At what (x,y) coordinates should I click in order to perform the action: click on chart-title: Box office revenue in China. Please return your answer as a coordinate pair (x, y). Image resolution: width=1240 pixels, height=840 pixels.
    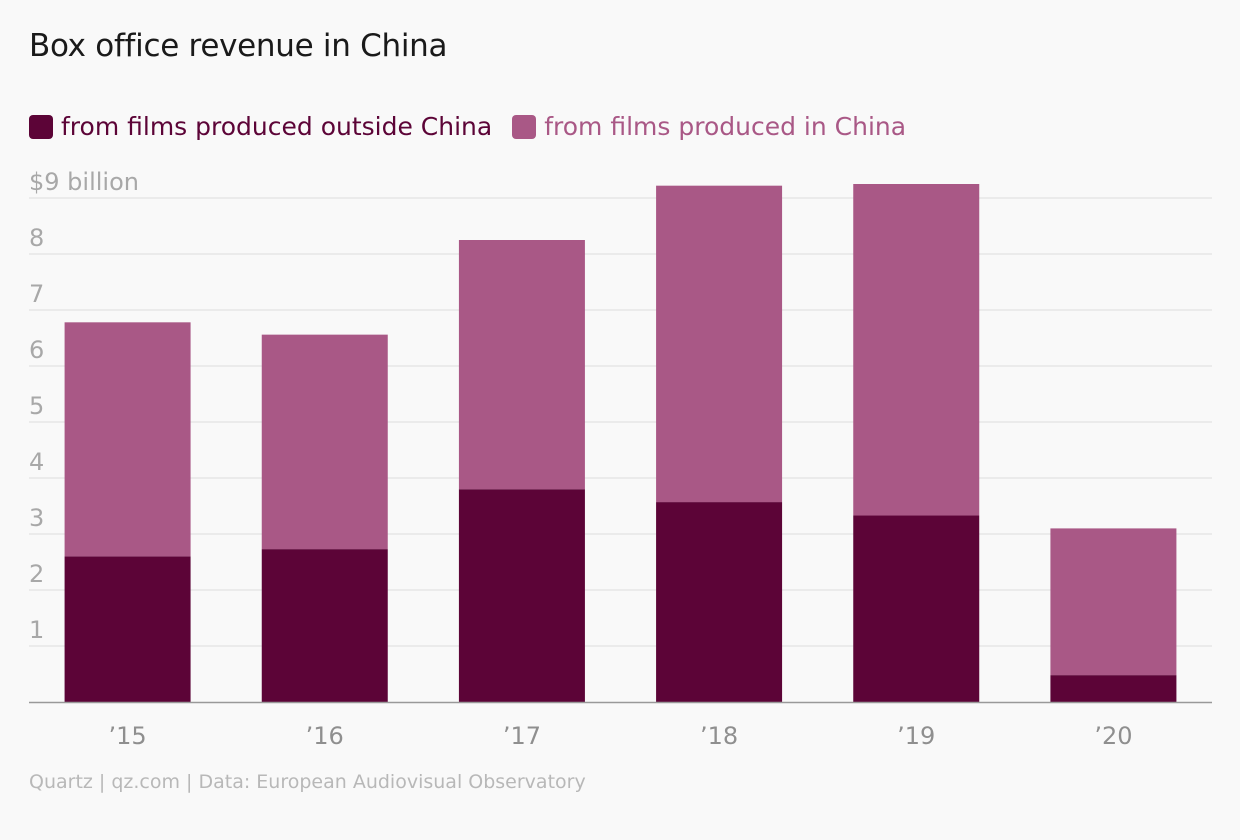
    Looking at the image, I should click on (238, 46).